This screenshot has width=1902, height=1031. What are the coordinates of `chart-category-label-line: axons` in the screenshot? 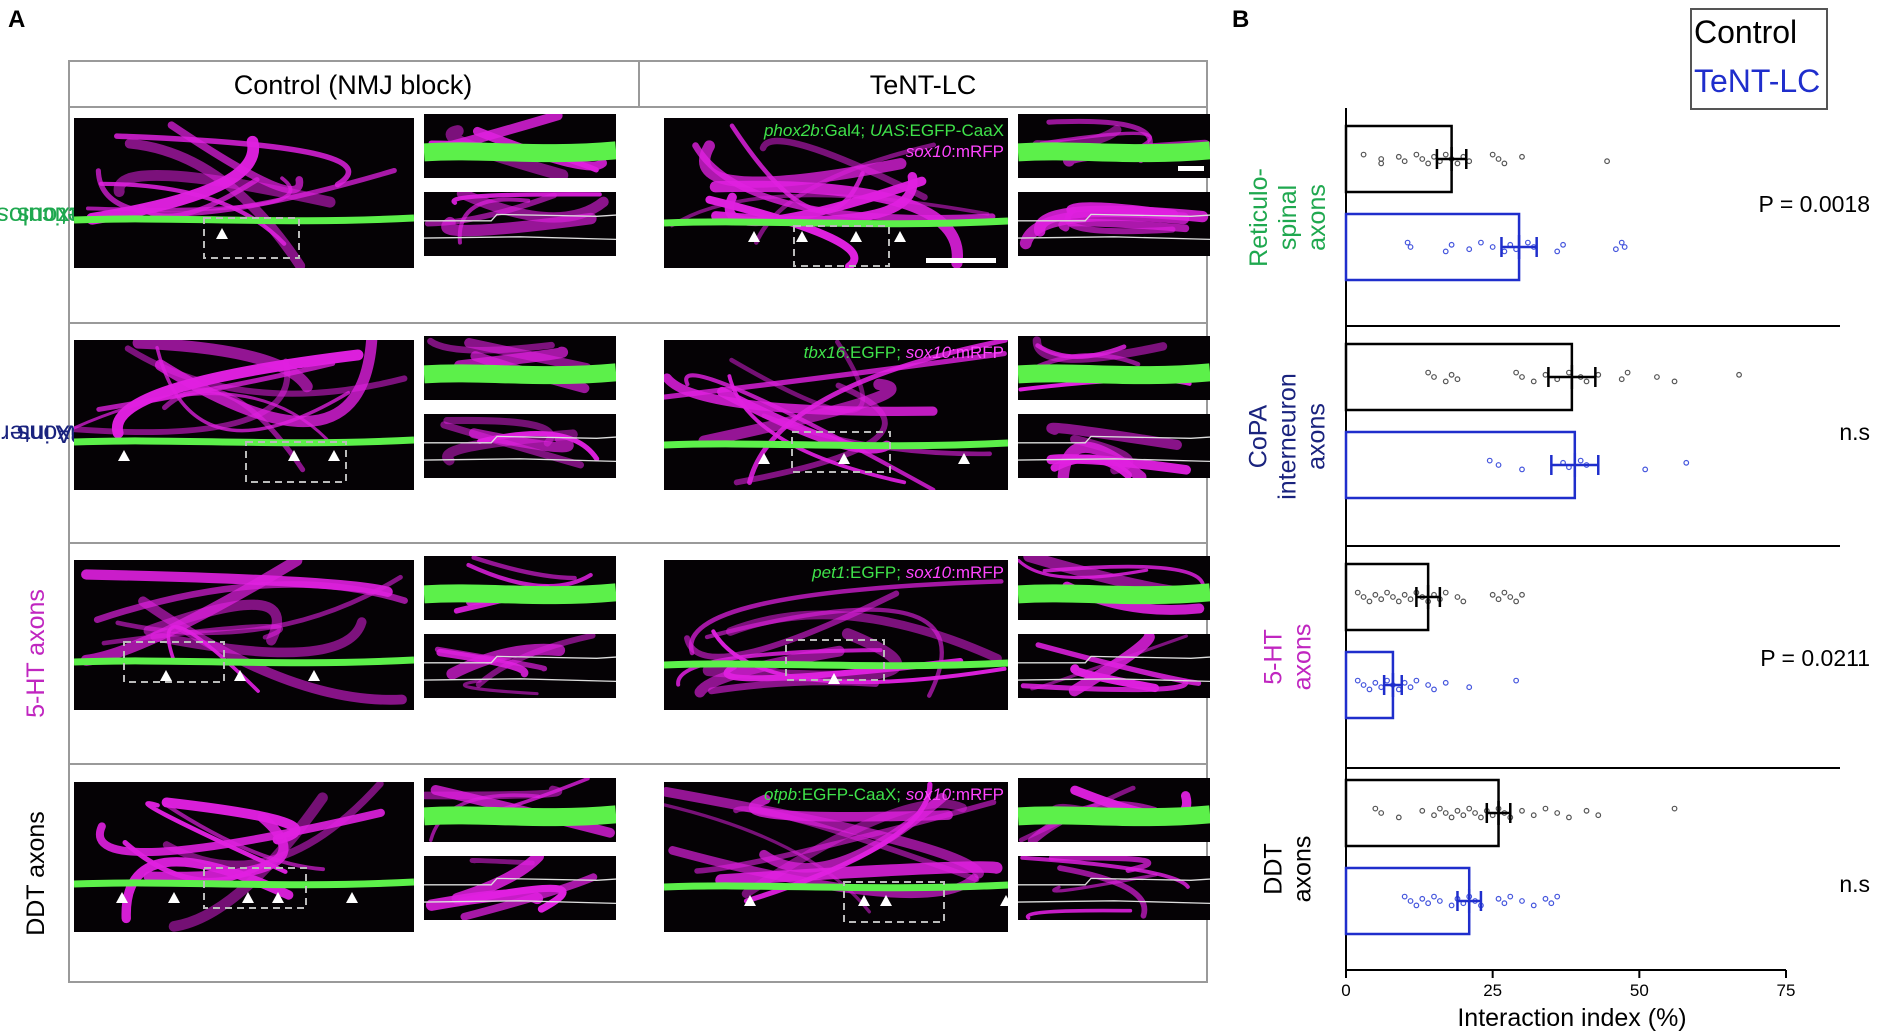 It's located at (1316, 436).